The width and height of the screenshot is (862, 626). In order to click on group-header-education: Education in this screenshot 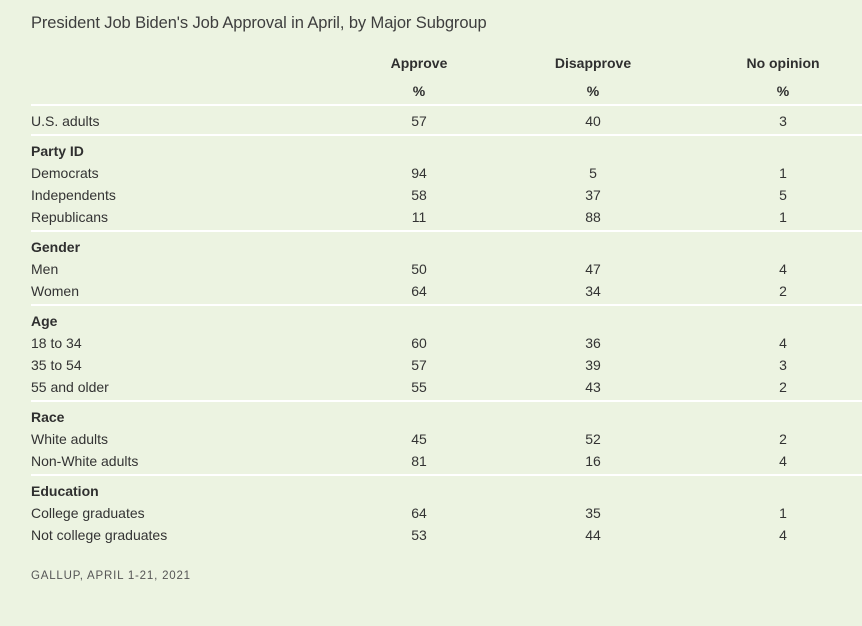, I will do `click(446, 491)`.